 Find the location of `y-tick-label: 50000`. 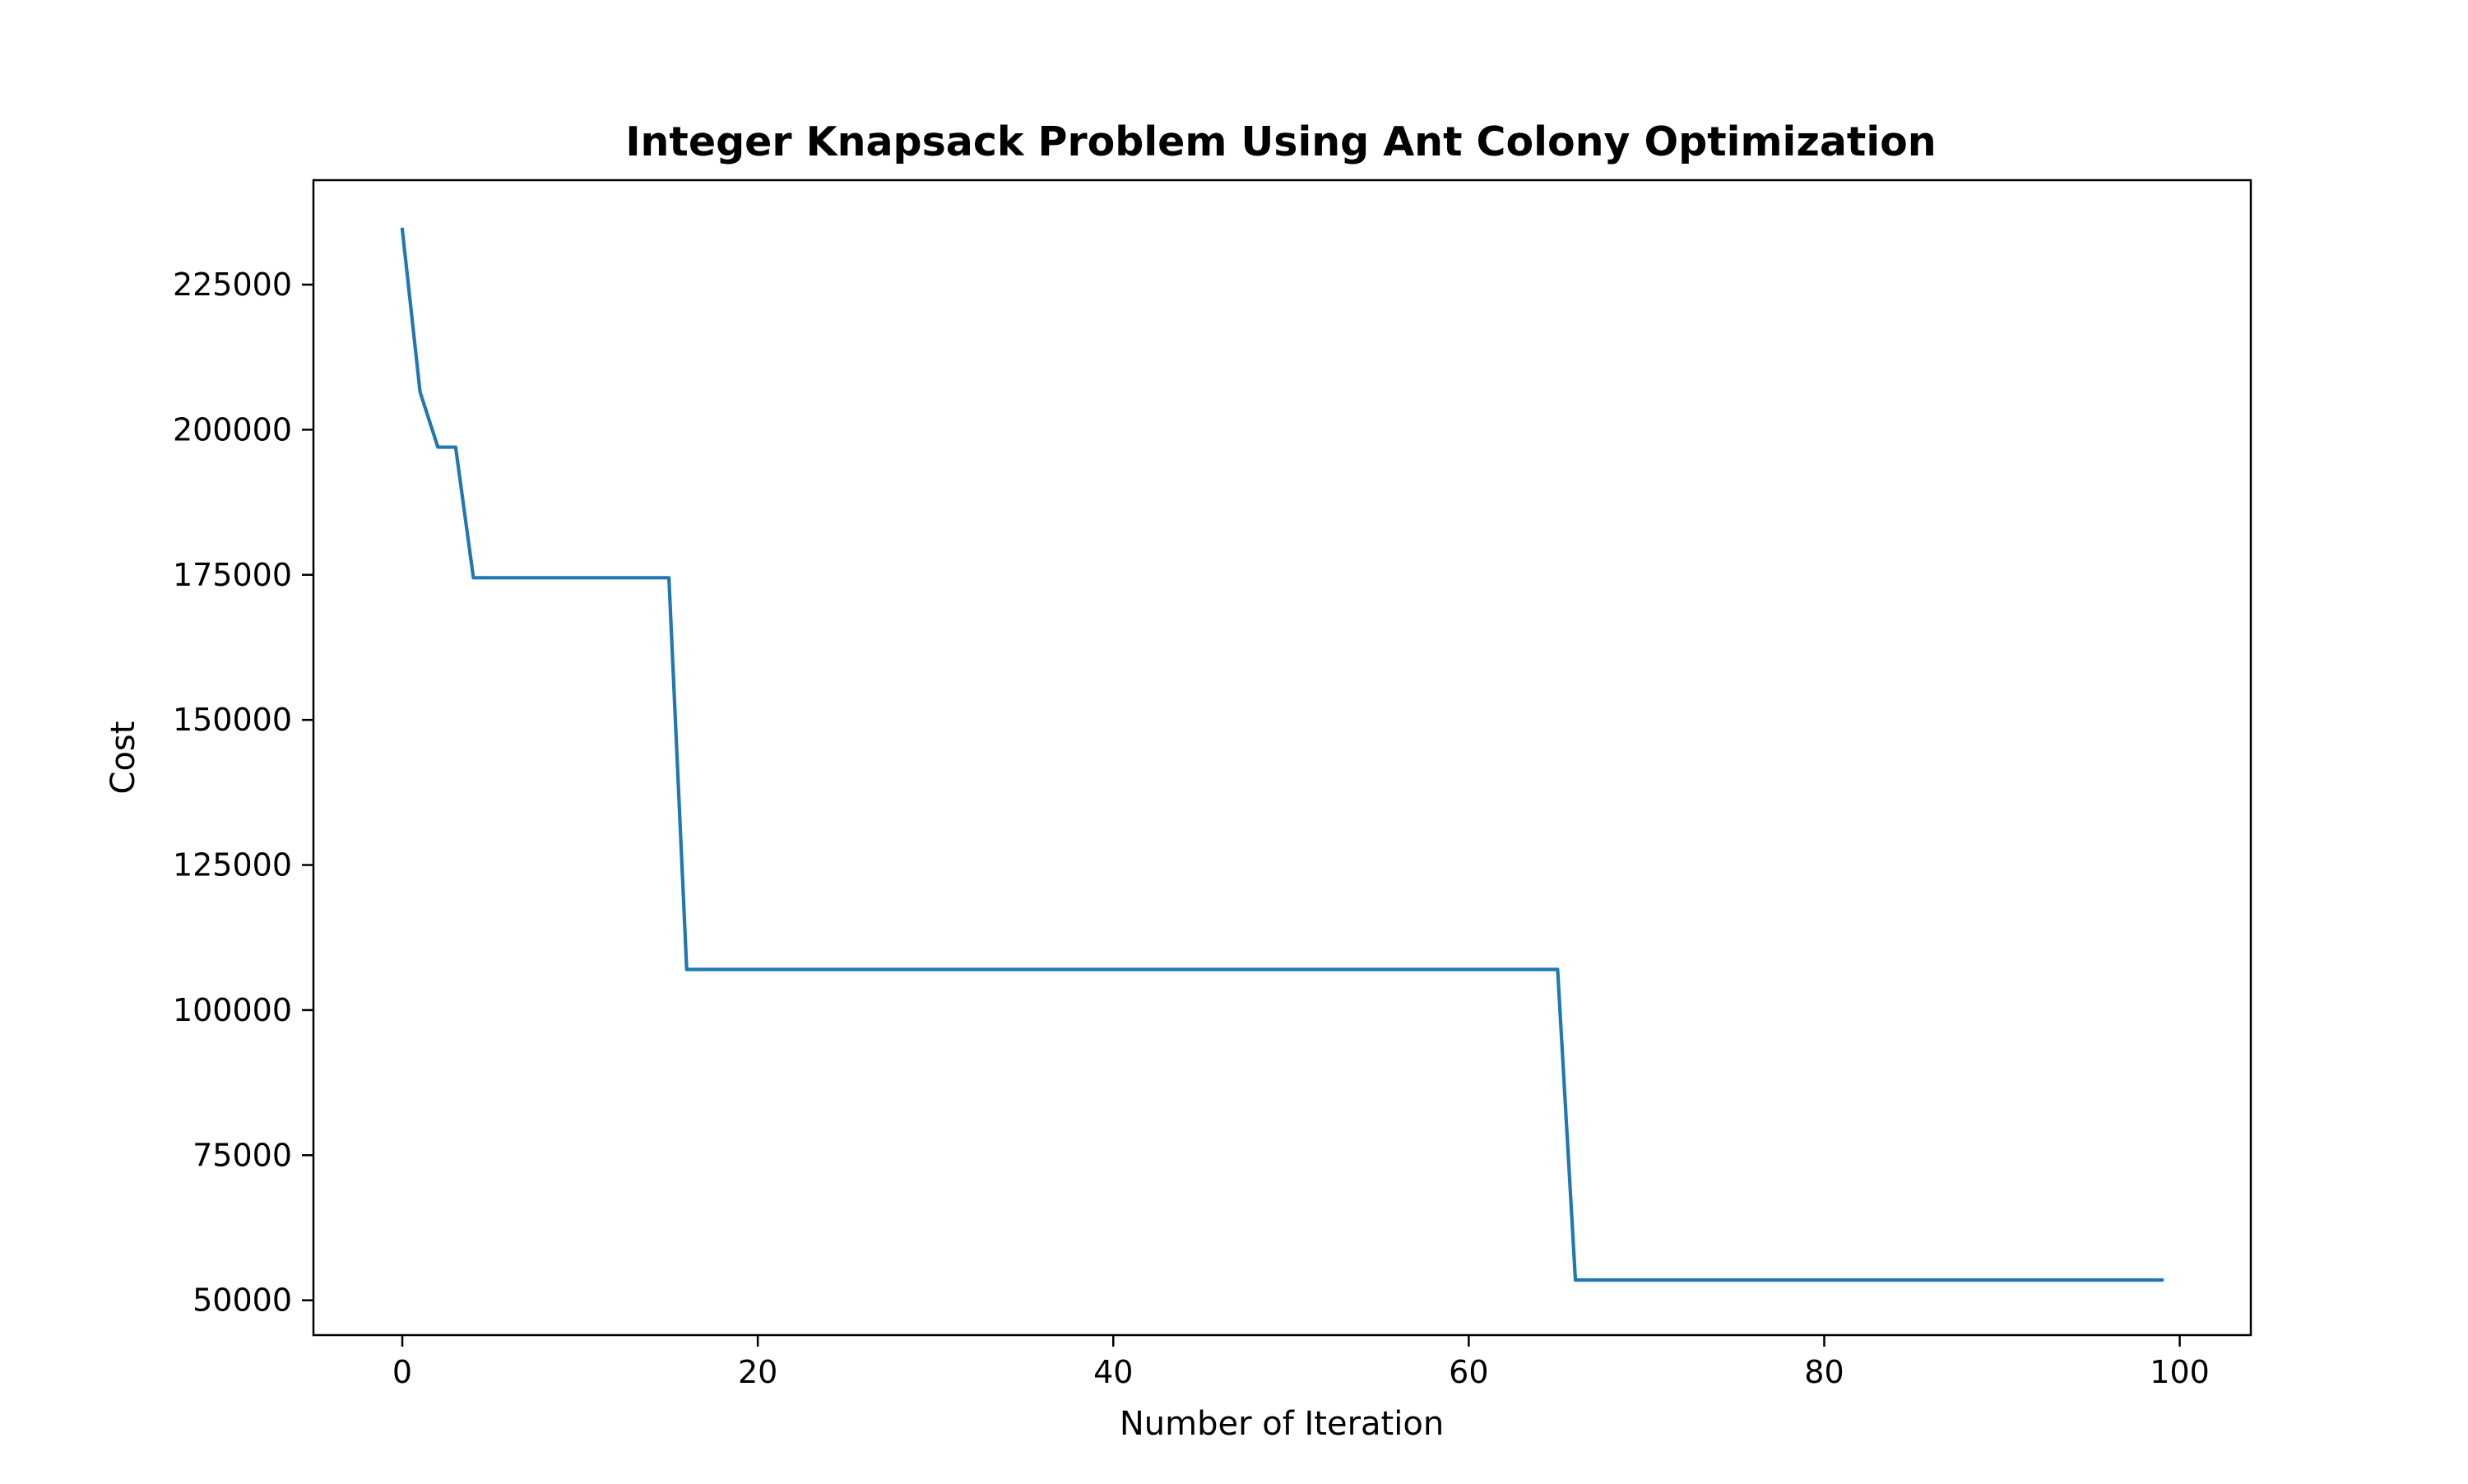

y-tick-label: 50000 is located at coordinates (242, 1300).